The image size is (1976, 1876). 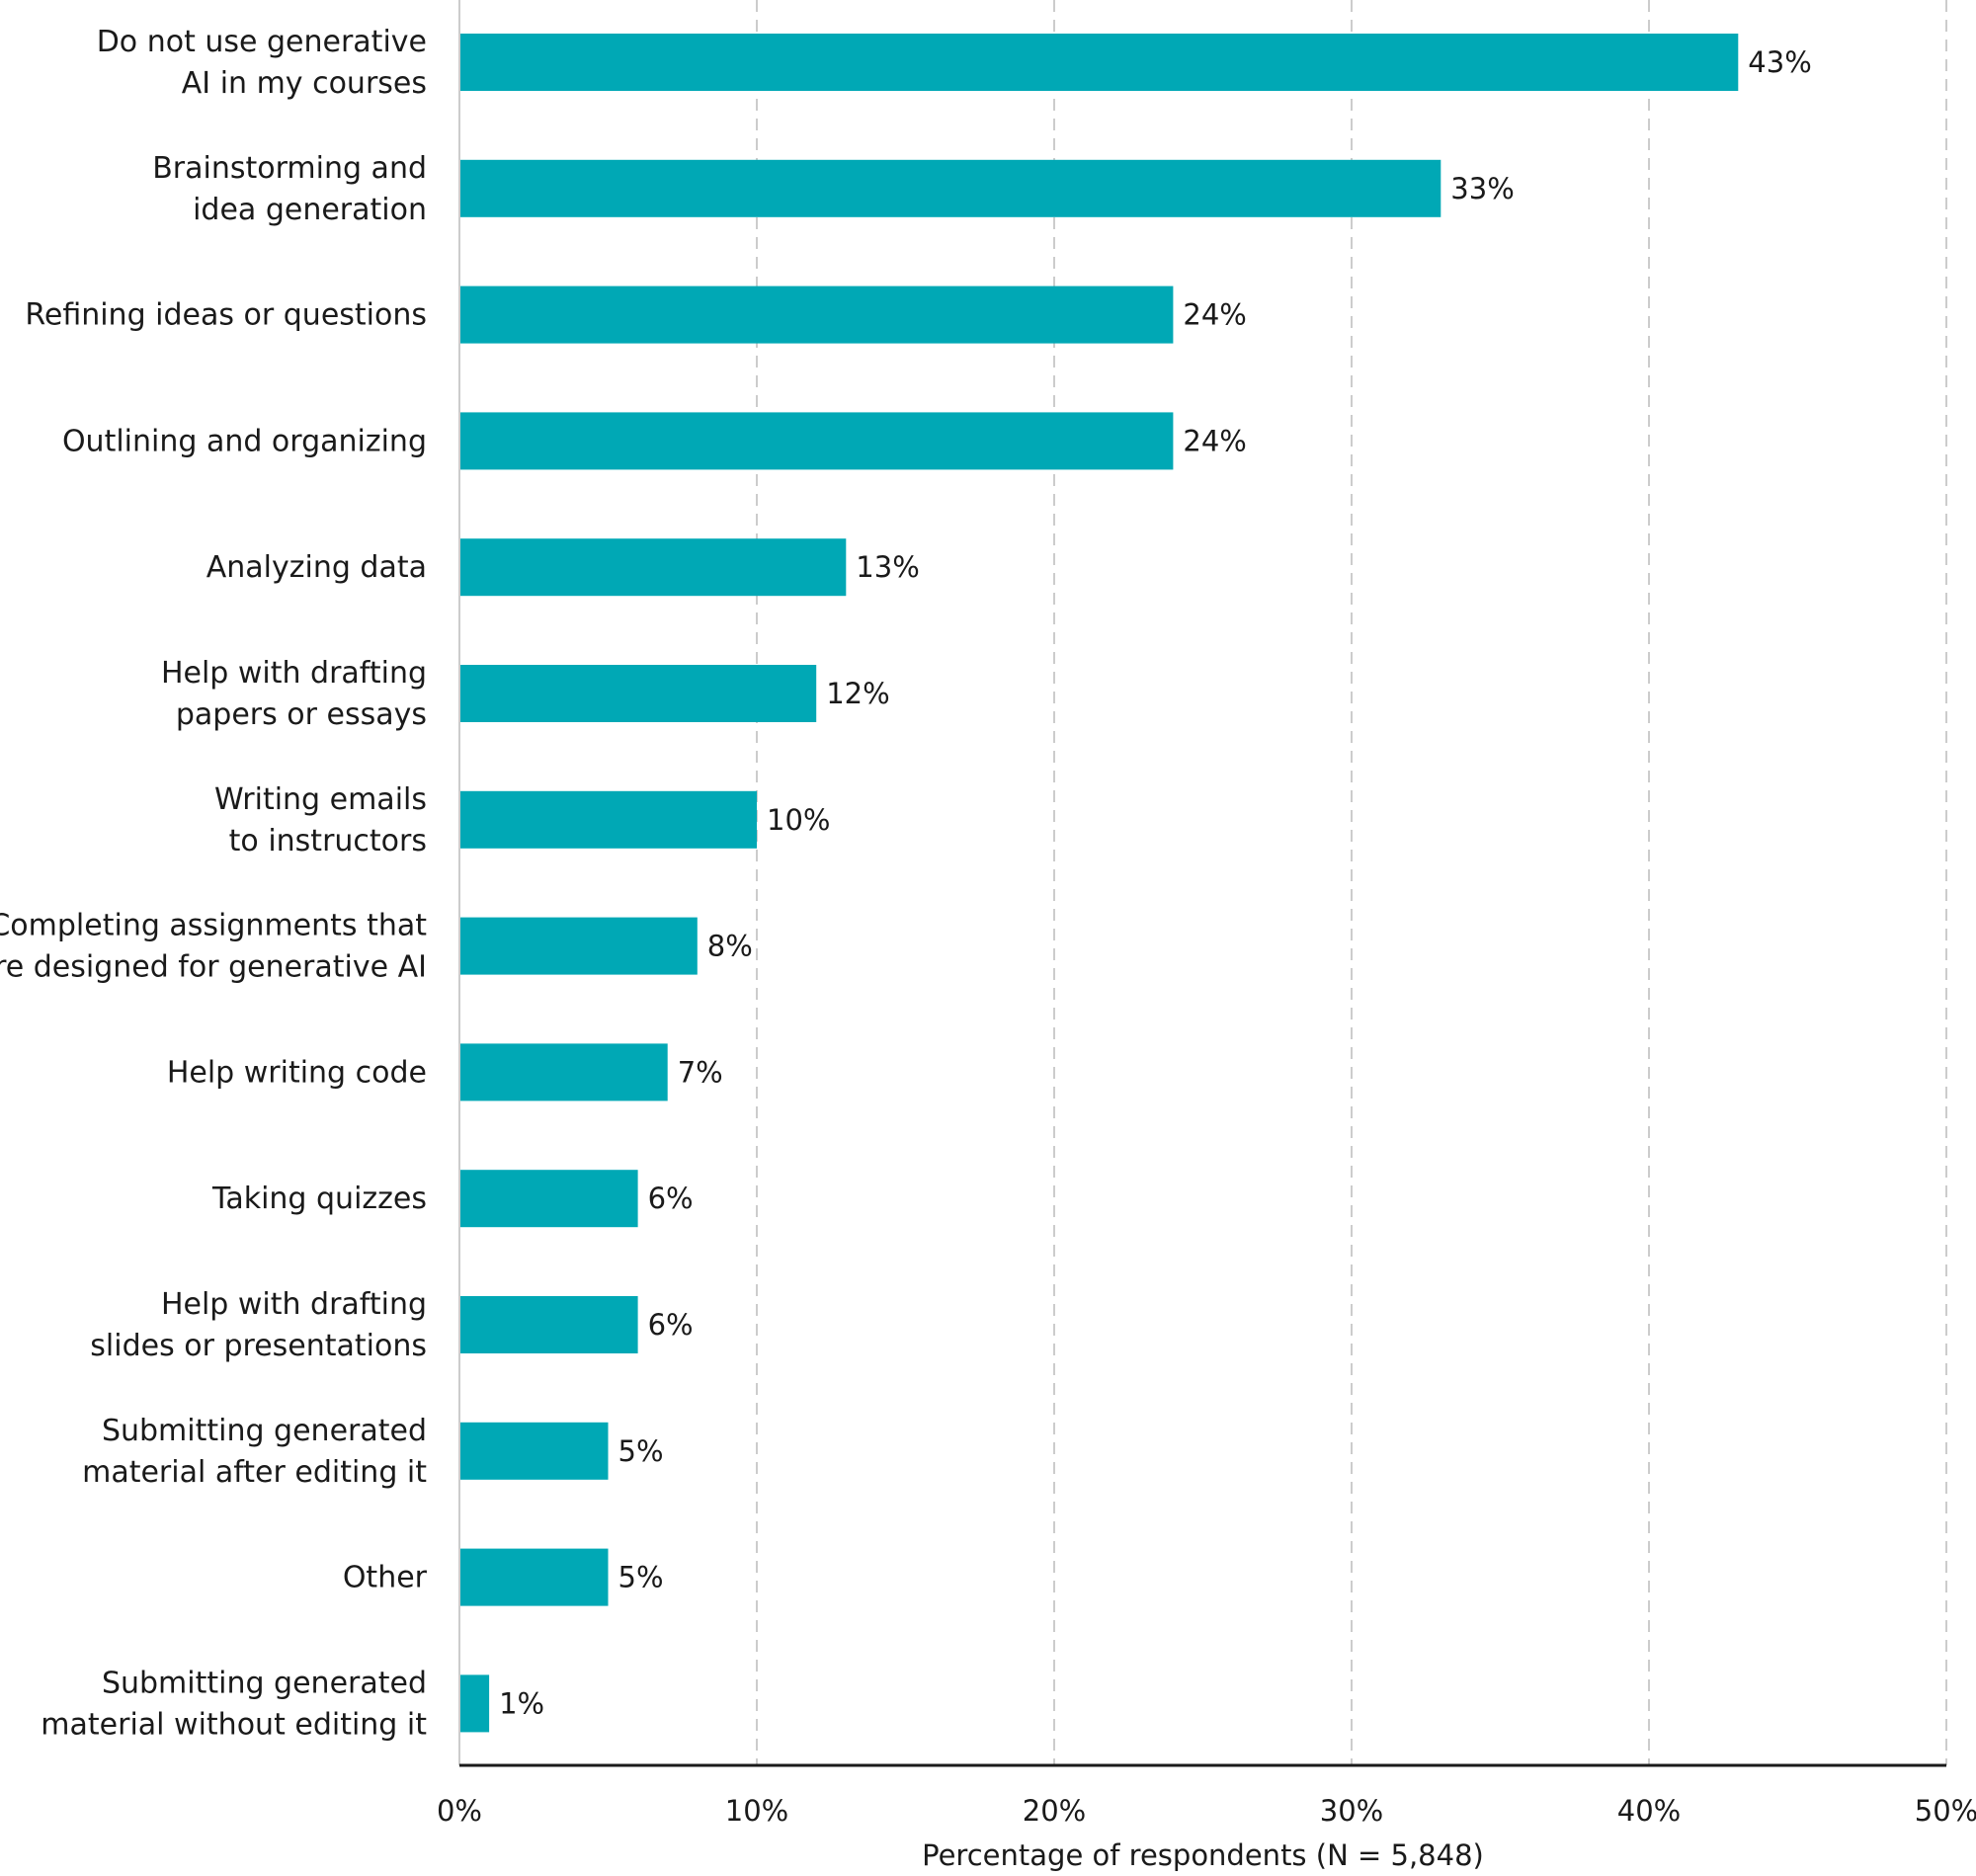 What do you see at coordinates (1482, 188) in the screenshot?
I see `bar-value-label: 33%` at bounding box center [1482, 188].